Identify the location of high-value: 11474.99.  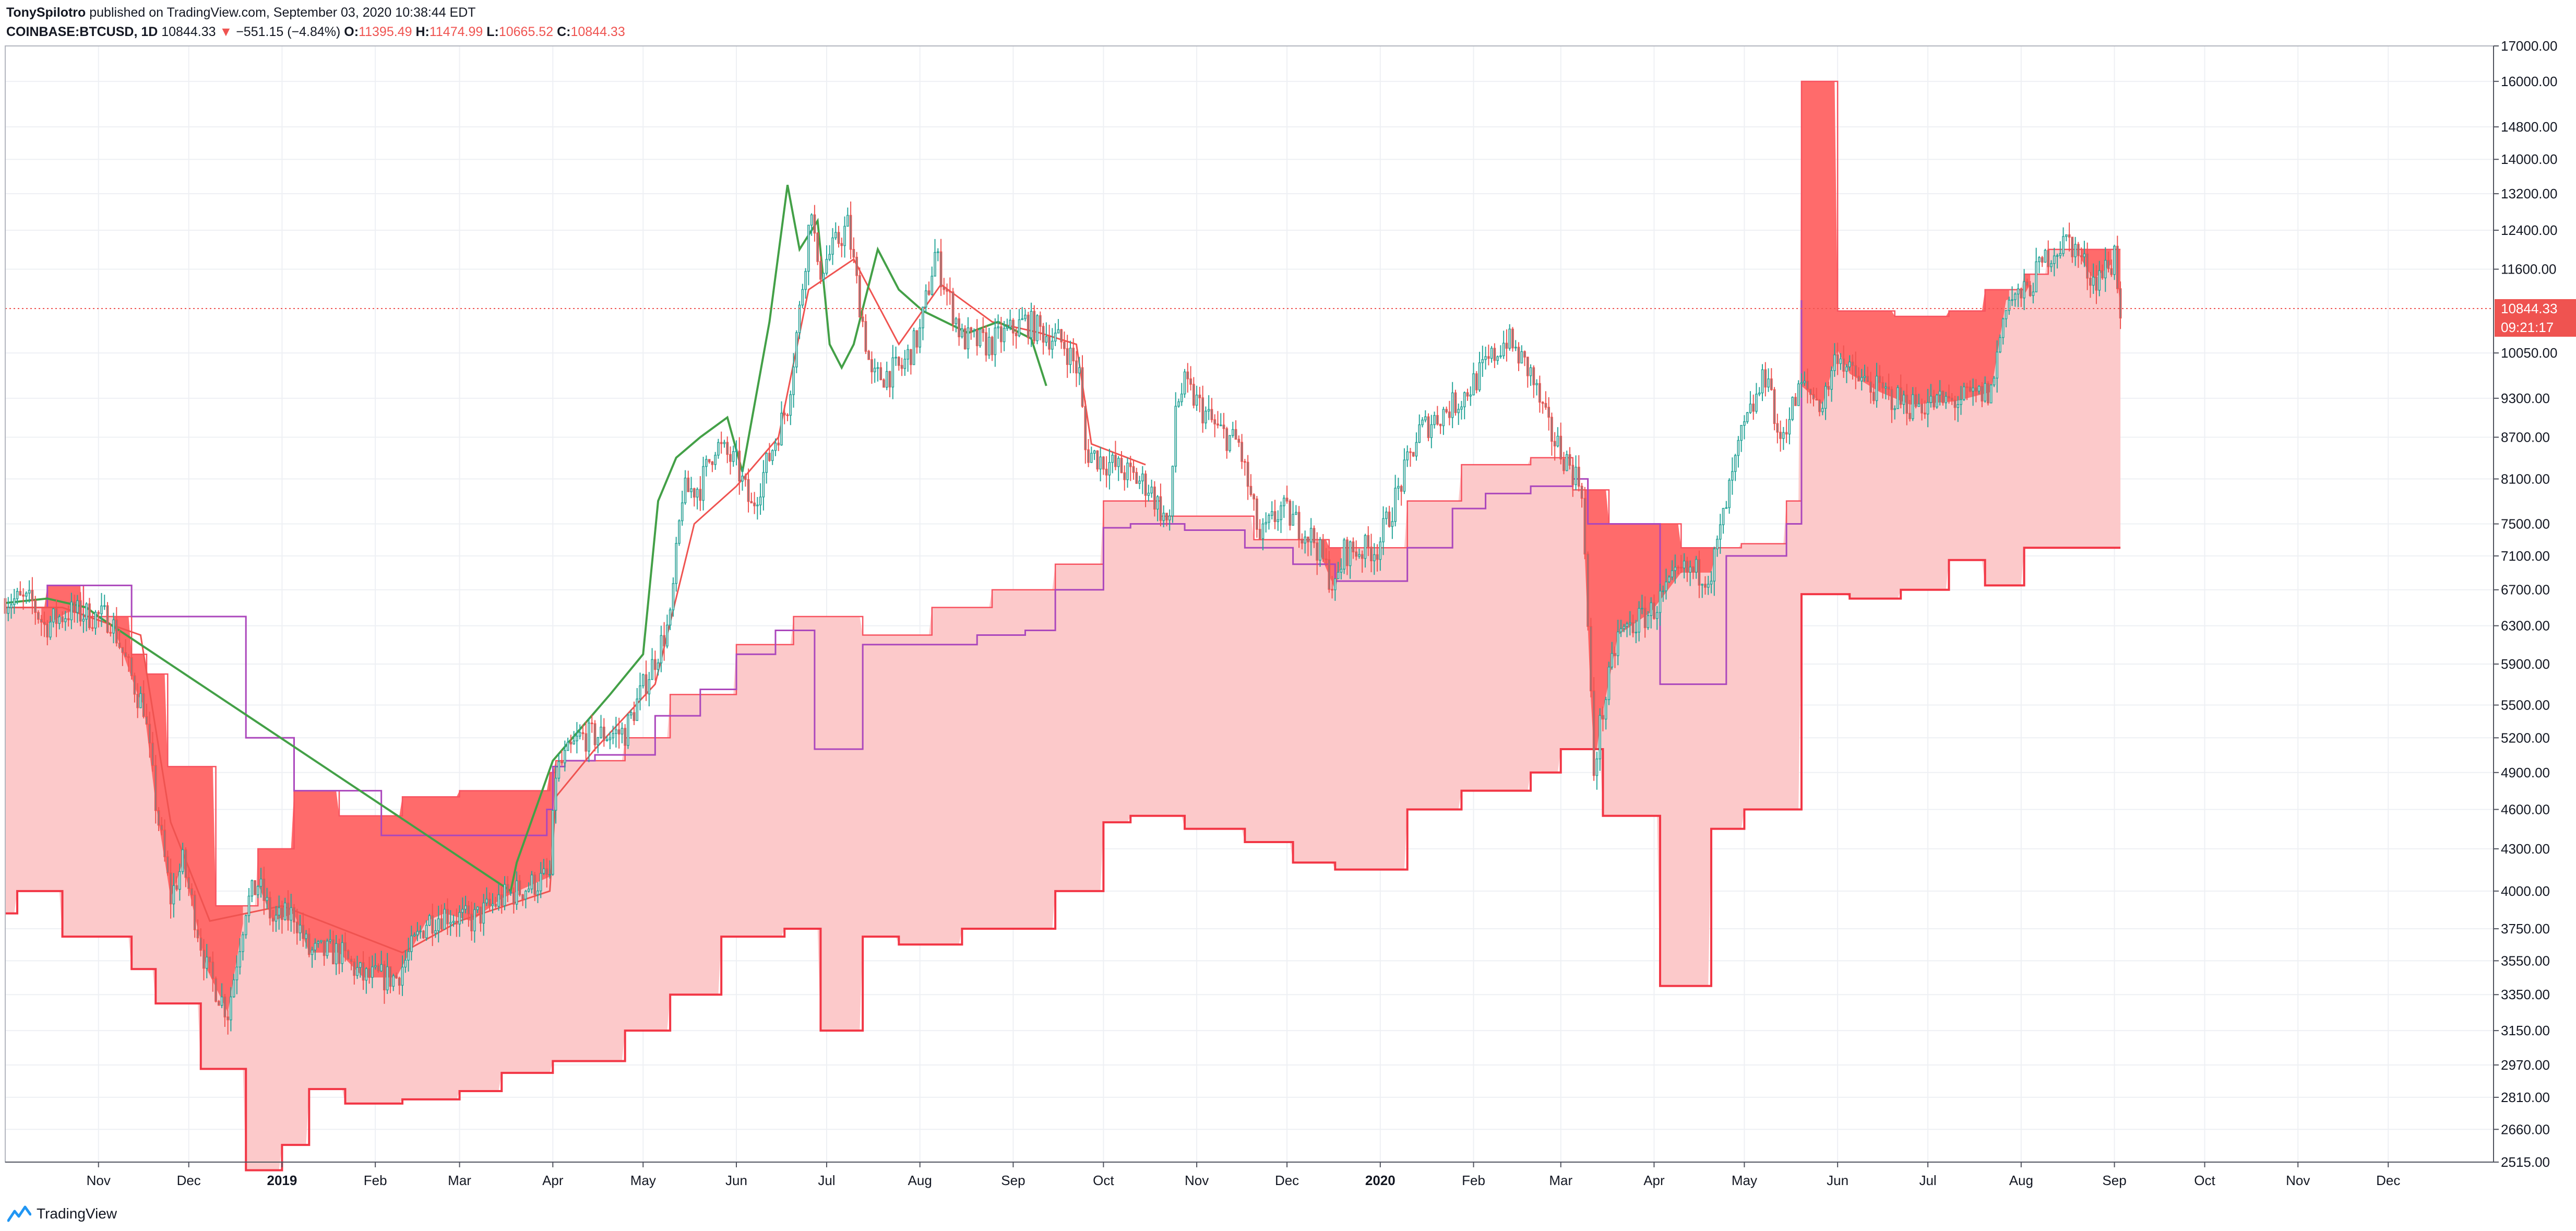
(456, 32).